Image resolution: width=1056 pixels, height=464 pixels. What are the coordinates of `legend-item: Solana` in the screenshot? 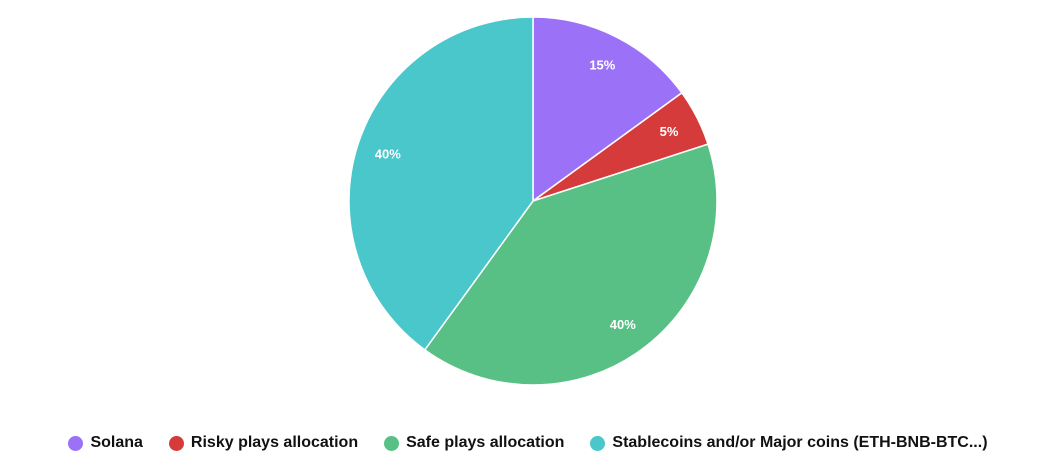 It's located at (105, 443).